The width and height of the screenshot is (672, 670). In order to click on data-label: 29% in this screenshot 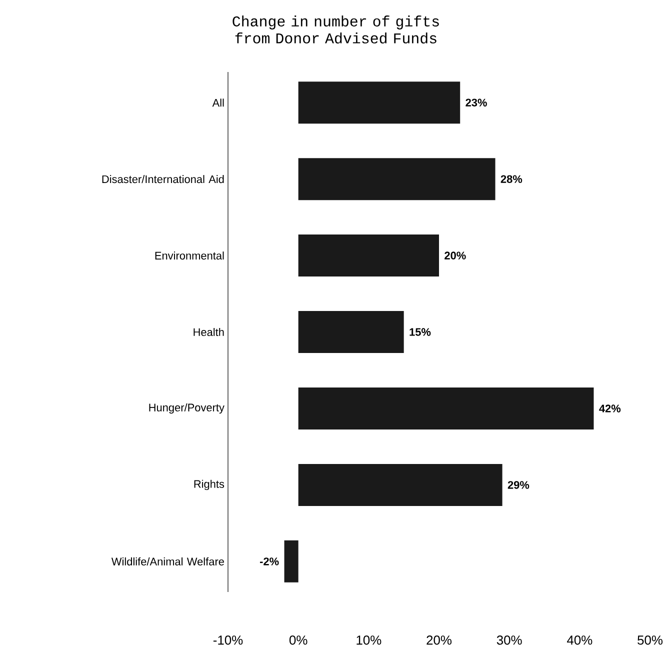, I will do `click(519, 485)`.